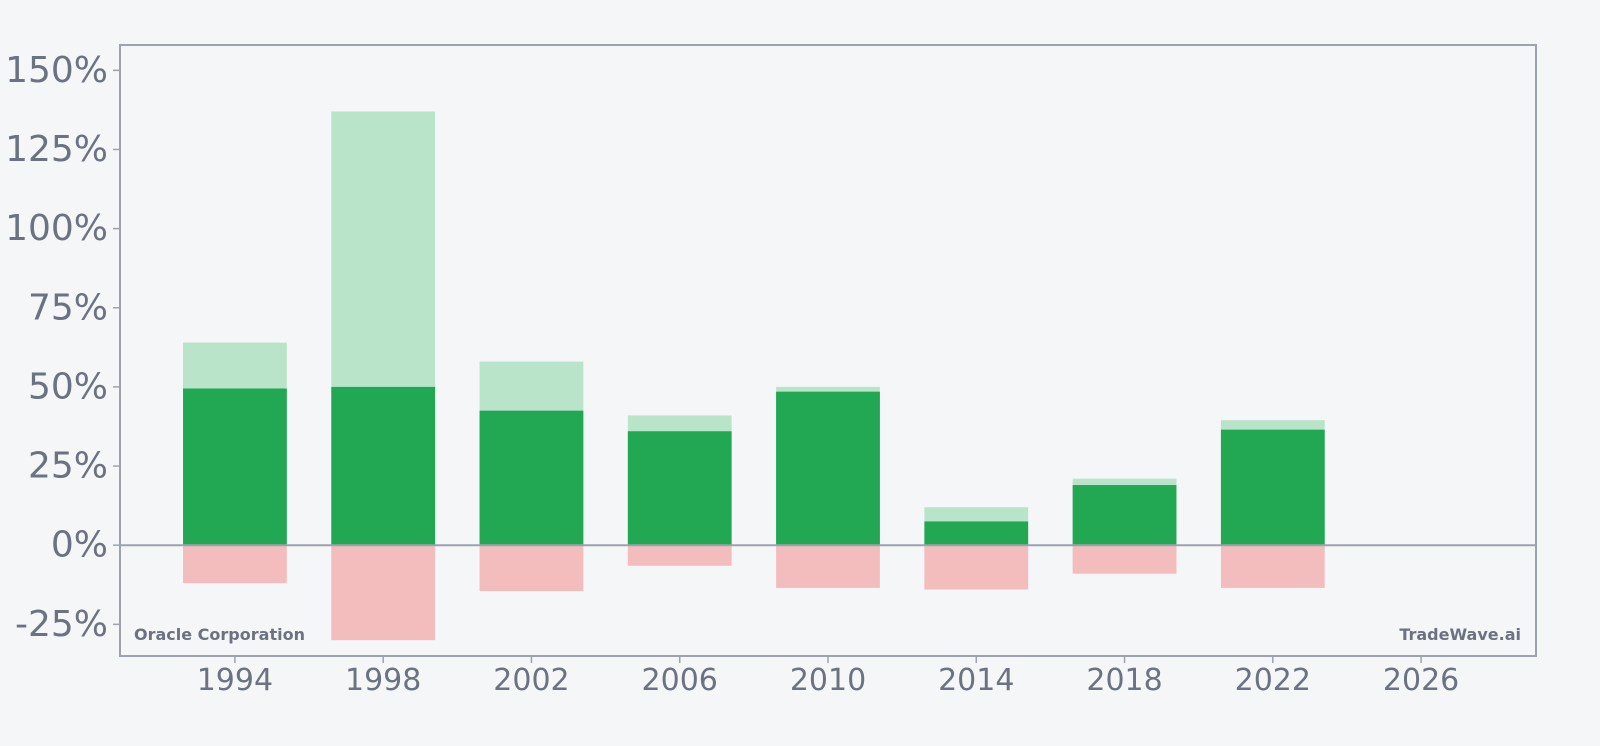  Describe the element at coordinates (235, 680) in the screenshot. I see `x-tick-label: 1994` at that location.